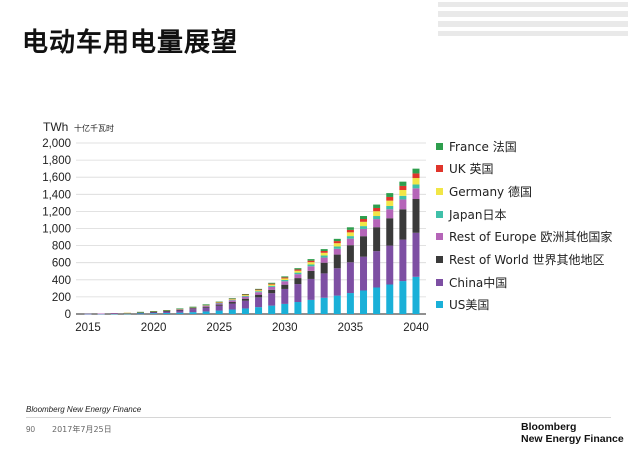 Image resolution: width=640 pixels, height=452 pixels. I want to click on y-tick-label: 1,000, so click(56, 230).